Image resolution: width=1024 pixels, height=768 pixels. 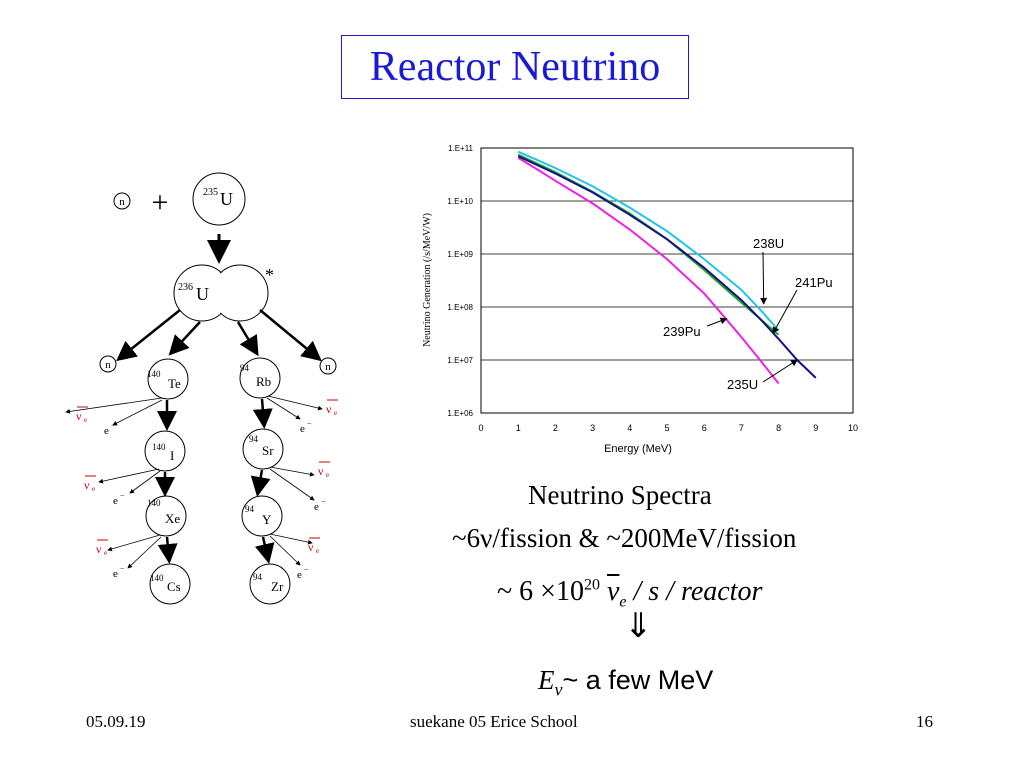 I want to click on annotation-label-0: 238U, so click(x=768, y=243).